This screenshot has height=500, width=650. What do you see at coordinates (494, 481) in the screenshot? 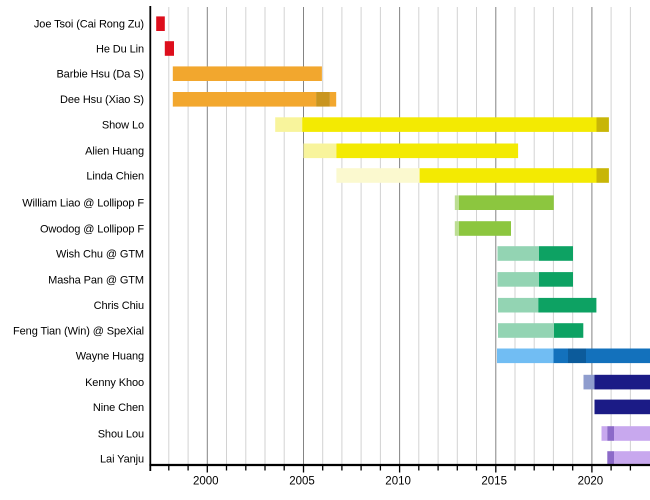
I see `svg-text: 2015` at bounding box center [494, 481].